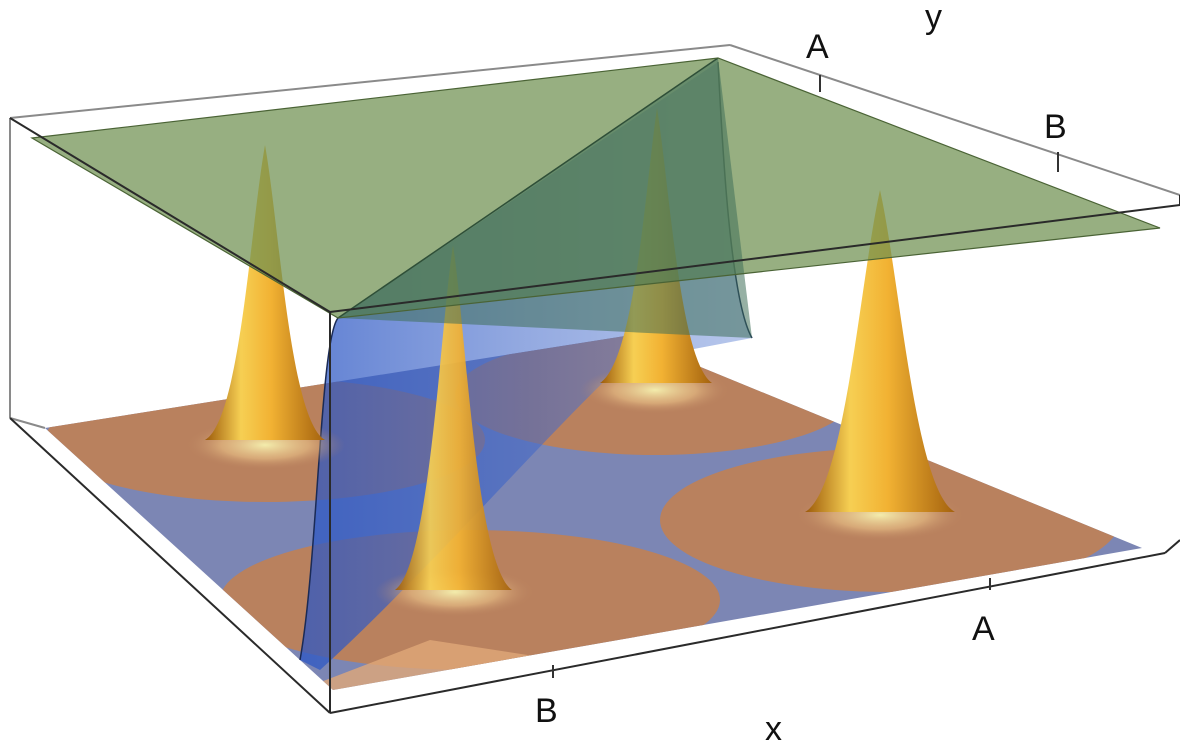 This screenshot has height=743, width=1180. Describe the element at coordinates (265, 292) in the screenshot. I see `peak-back-left` at that location.